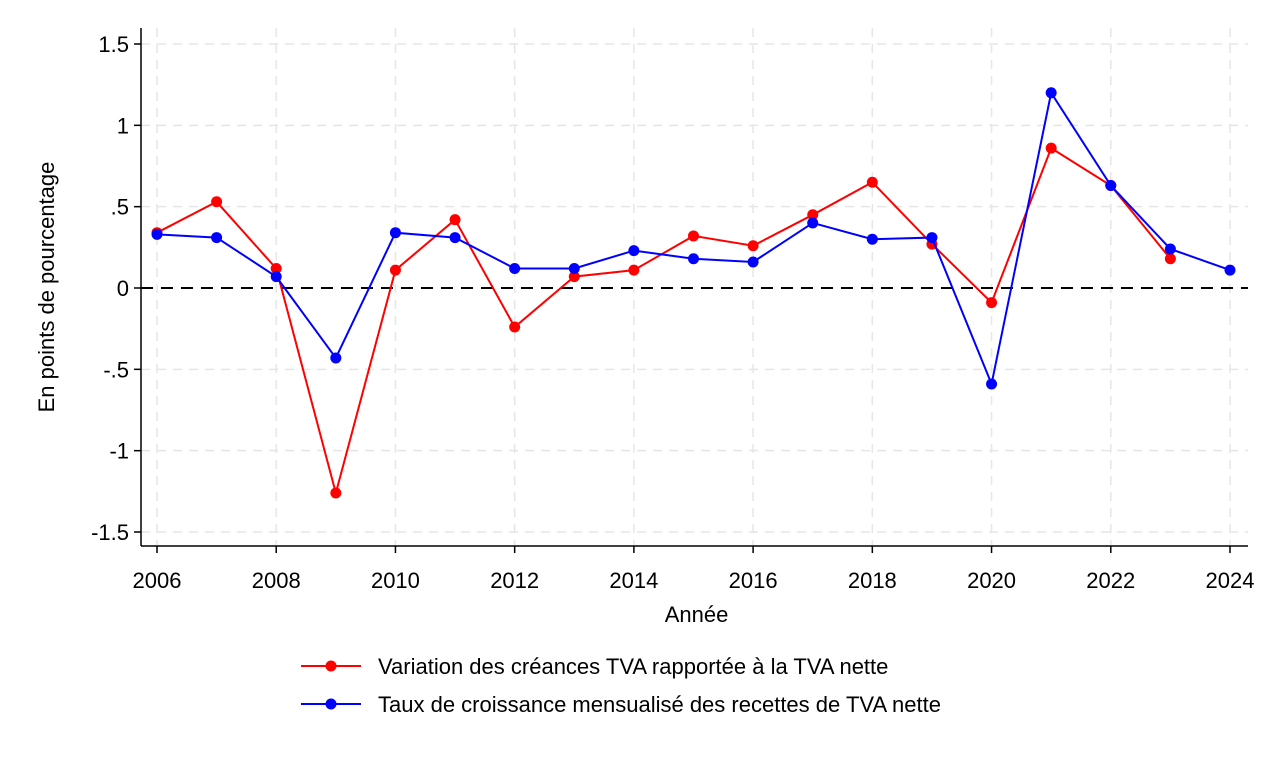 The width and height of the screenshot is (1275, 765). Describe the element at coordinates (113, 44) in the screenshot. I see `y-tick-label: 1.5` at that location.